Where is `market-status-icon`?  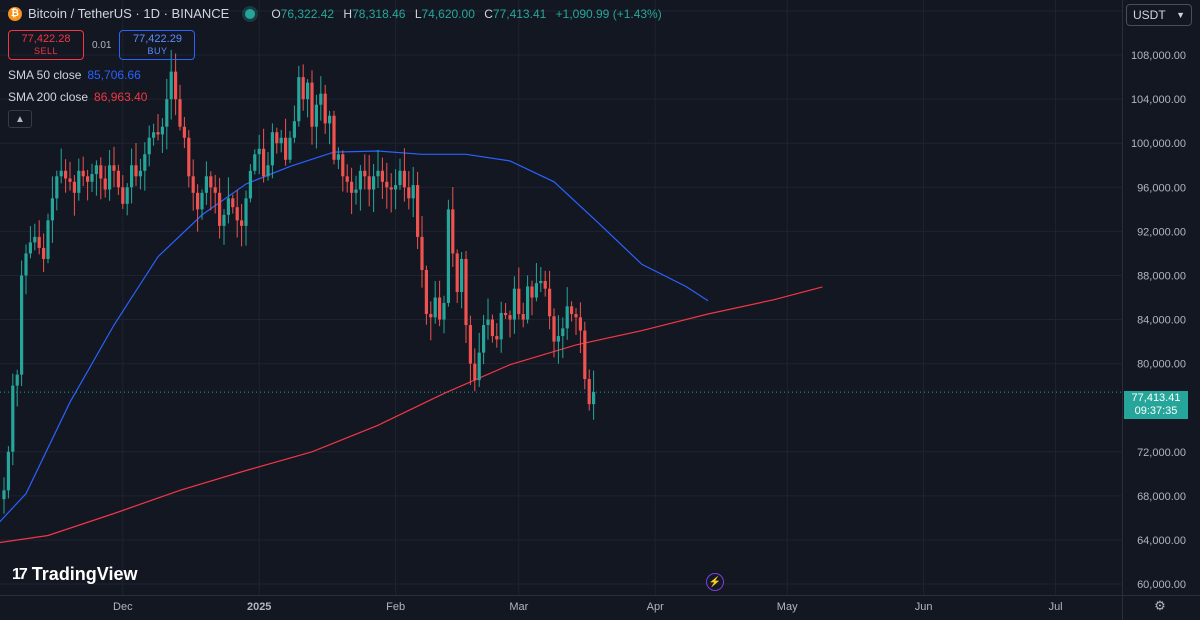
market-status-icon is located at coordinates (250, 13).